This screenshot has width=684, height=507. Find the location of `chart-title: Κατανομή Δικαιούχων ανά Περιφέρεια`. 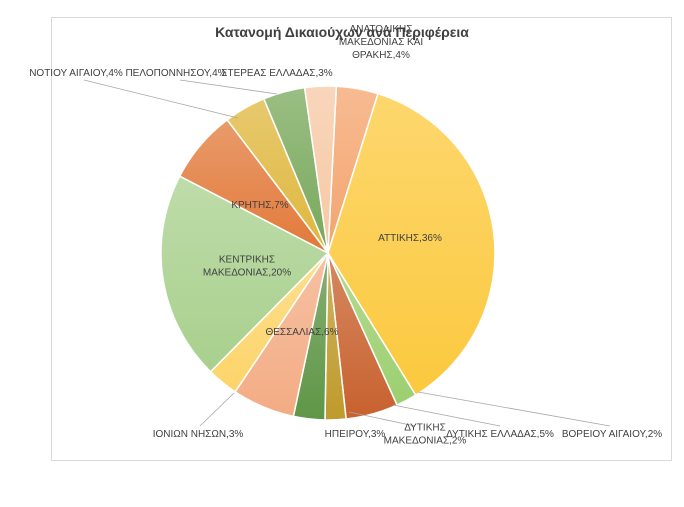

chart-title: Κατανομή Δικαιούχων ανά Περιφέρεια is located at coordinates (342, 32).